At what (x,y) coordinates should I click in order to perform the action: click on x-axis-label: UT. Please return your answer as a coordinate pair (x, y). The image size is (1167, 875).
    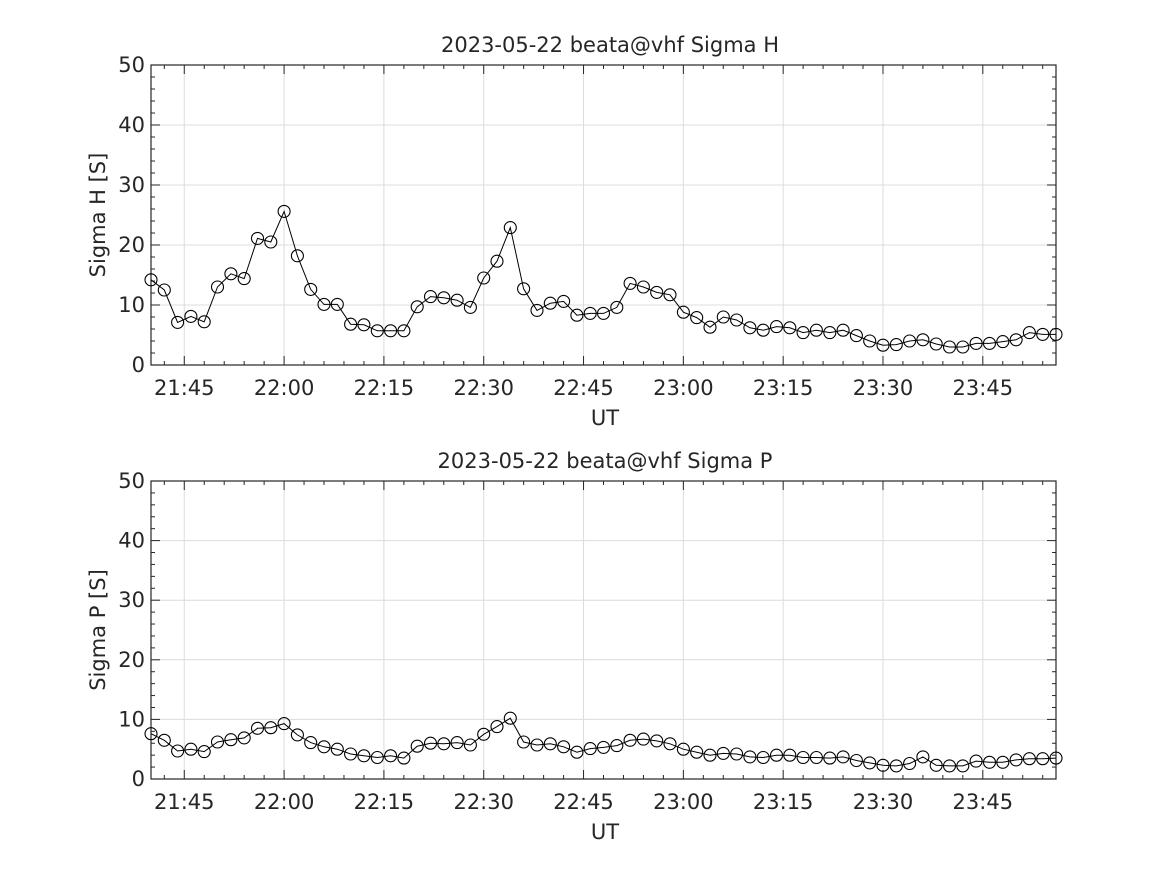
    Looking at the image, I should click on (605, 832).